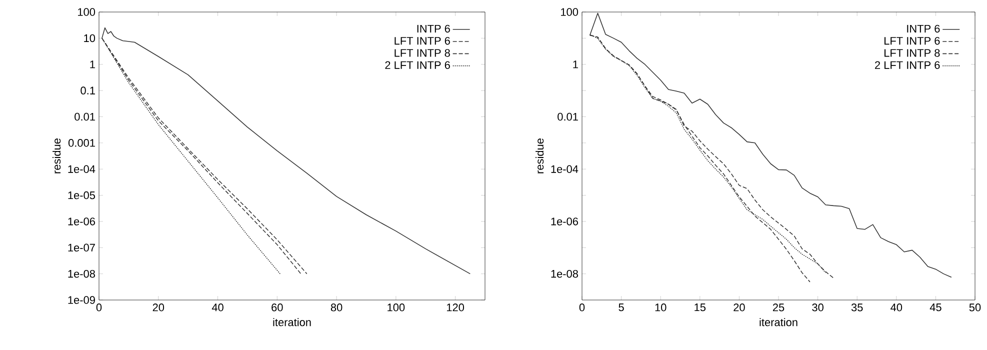 This screenshot has height=350, width=987. What do you see at coordinates (81, 248) in the screenshot?
I see `y-tick-label: 1e-07` at bounding box center [81, 248].